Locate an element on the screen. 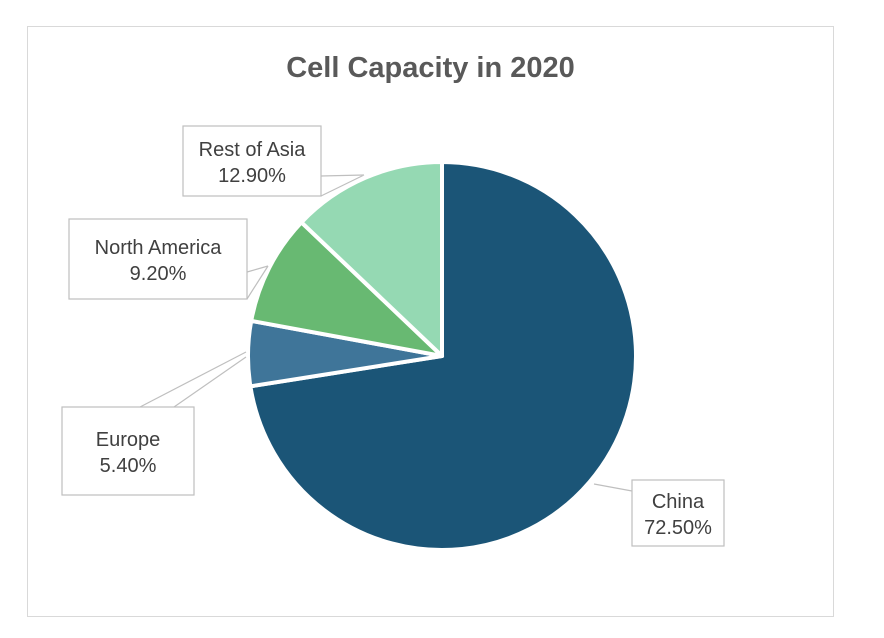 This screenshot has width=884, height=638. label-box-europe is located at coordinates (128, 451).